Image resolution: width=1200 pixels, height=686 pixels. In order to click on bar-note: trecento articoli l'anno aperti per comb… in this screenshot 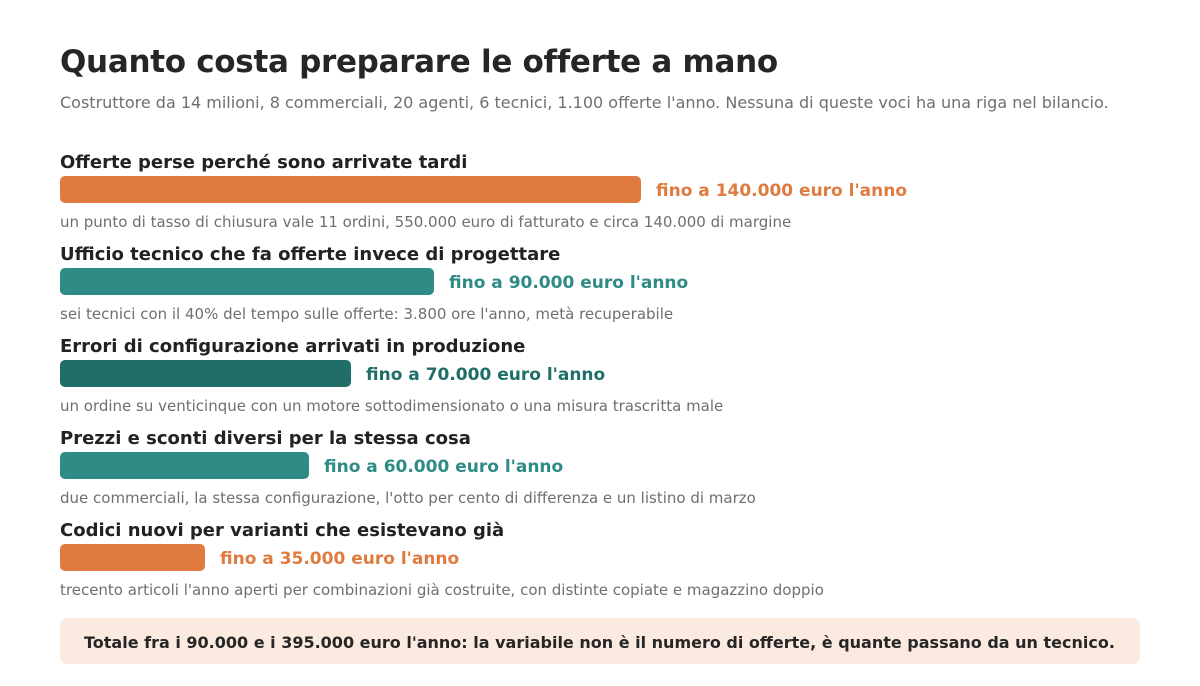, I will do `click(442, 590)`.